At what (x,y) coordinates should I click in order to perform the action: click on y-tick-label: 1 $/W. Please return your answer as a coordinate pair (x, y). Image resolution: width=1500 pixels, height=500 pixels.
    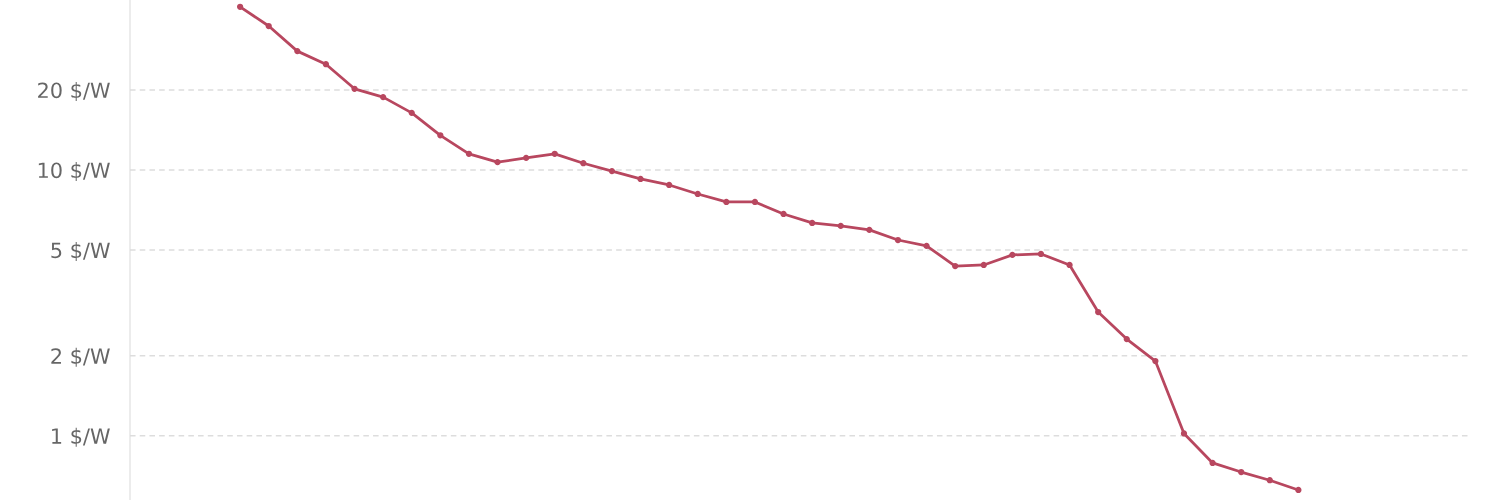
    Looking at the image, I should click on (81, 437).